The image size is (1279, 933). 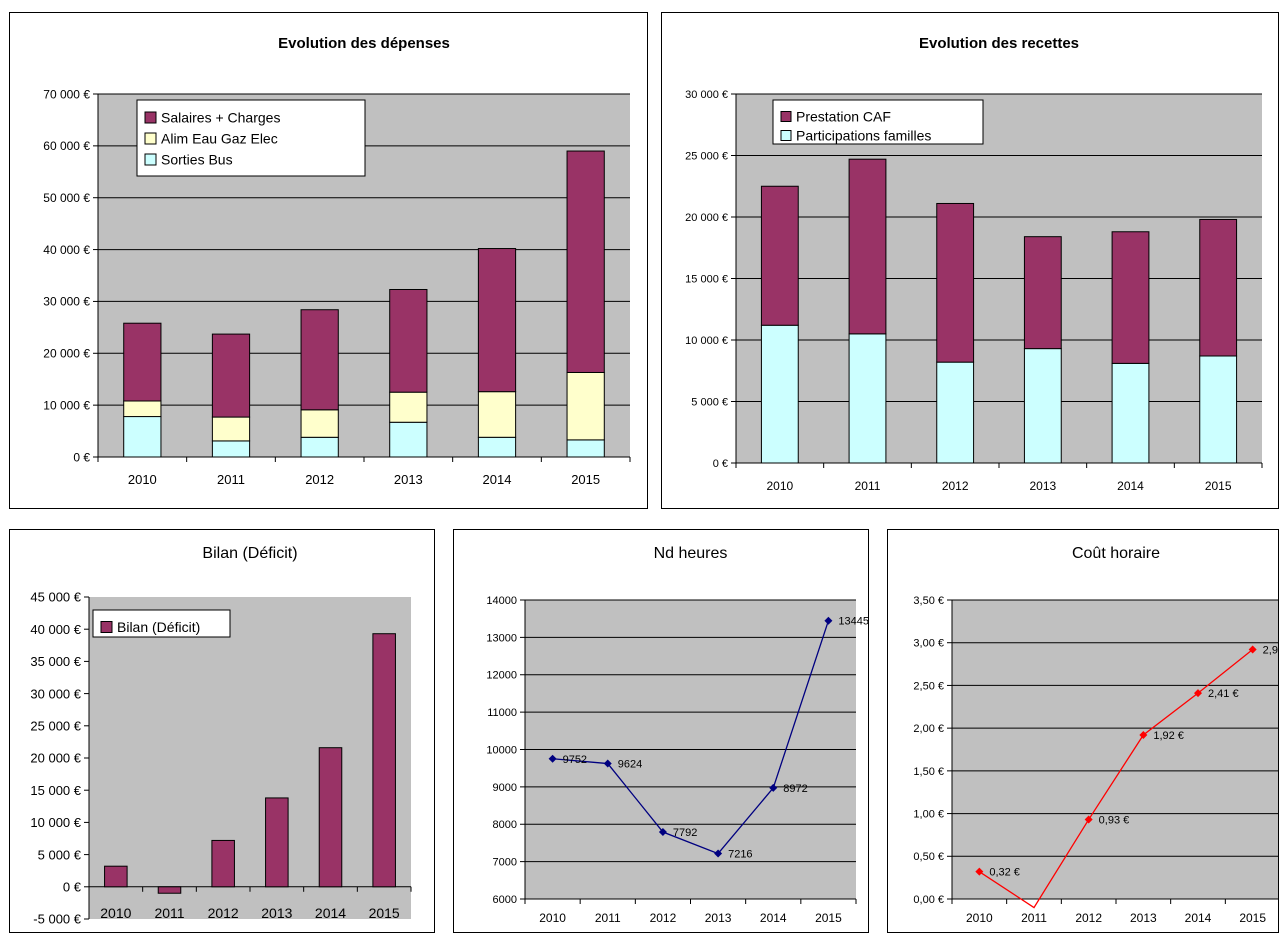 I want to click on c3-ytick-label: 40 000 €, so click(x=55, y=629).